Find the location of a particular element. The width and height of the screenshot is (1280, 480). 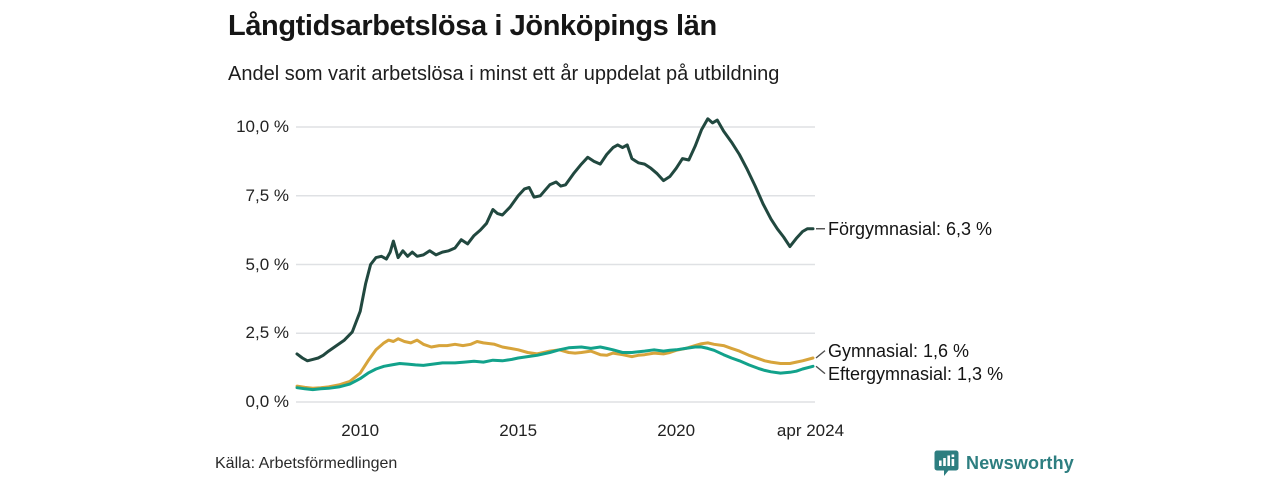

newsworthy-wordmark: Newsworthy is located at coordinates (1020, 463).